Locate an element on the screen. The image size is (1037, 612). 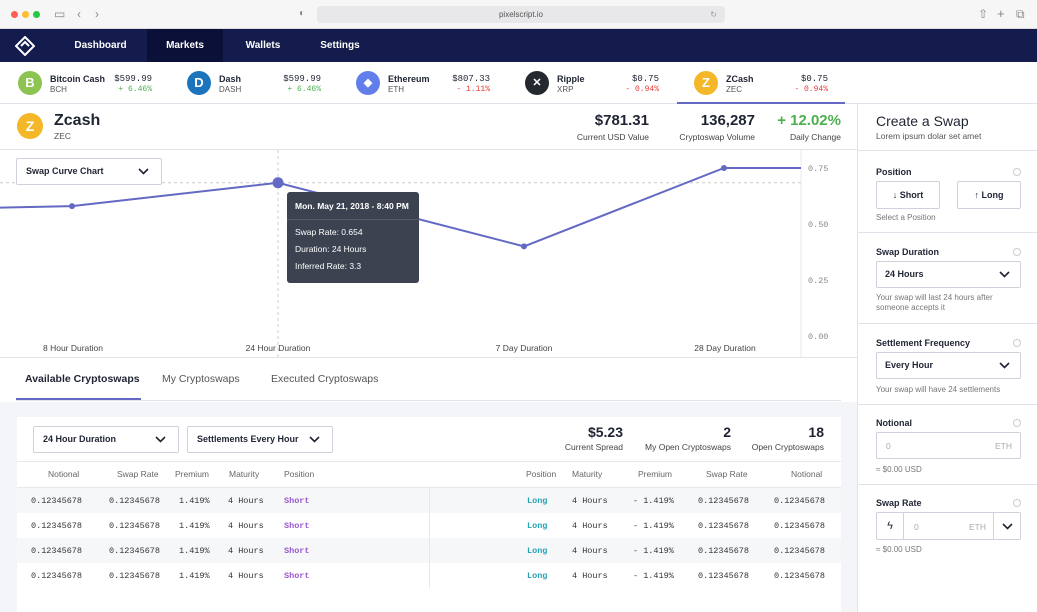
forward-icon: › is located at coordinates (97, 14).